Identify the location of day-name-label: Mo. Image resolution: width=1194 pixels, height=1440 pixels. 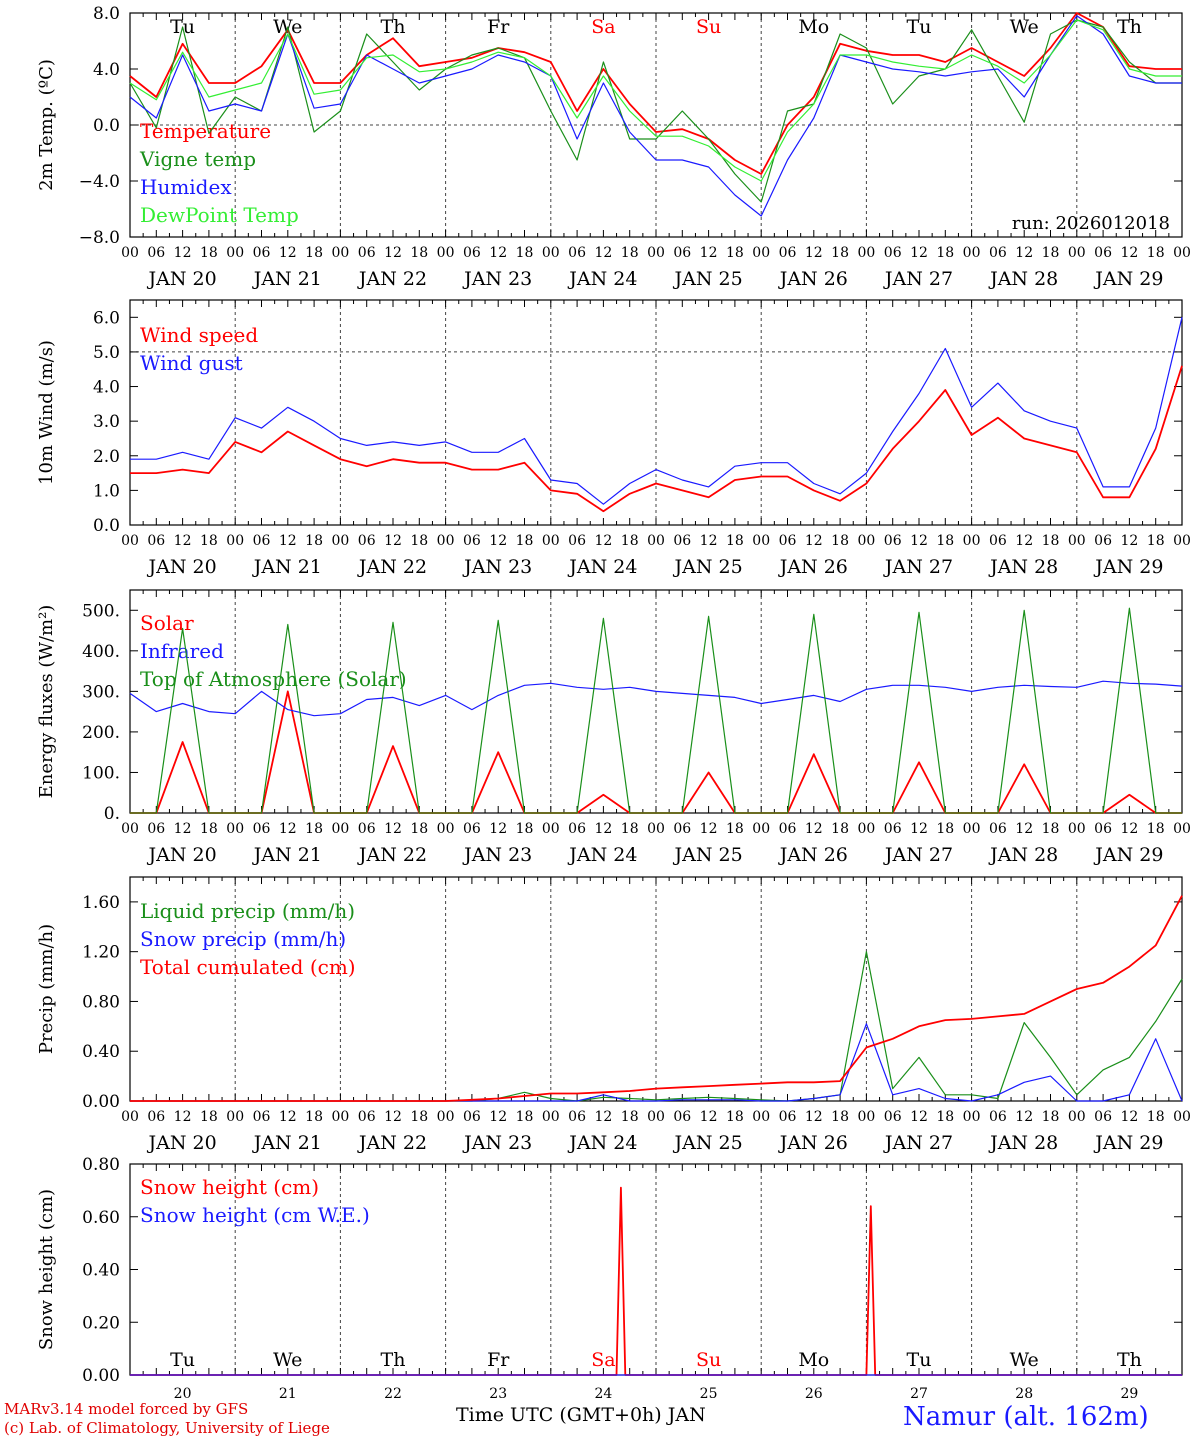
(813, 1360).